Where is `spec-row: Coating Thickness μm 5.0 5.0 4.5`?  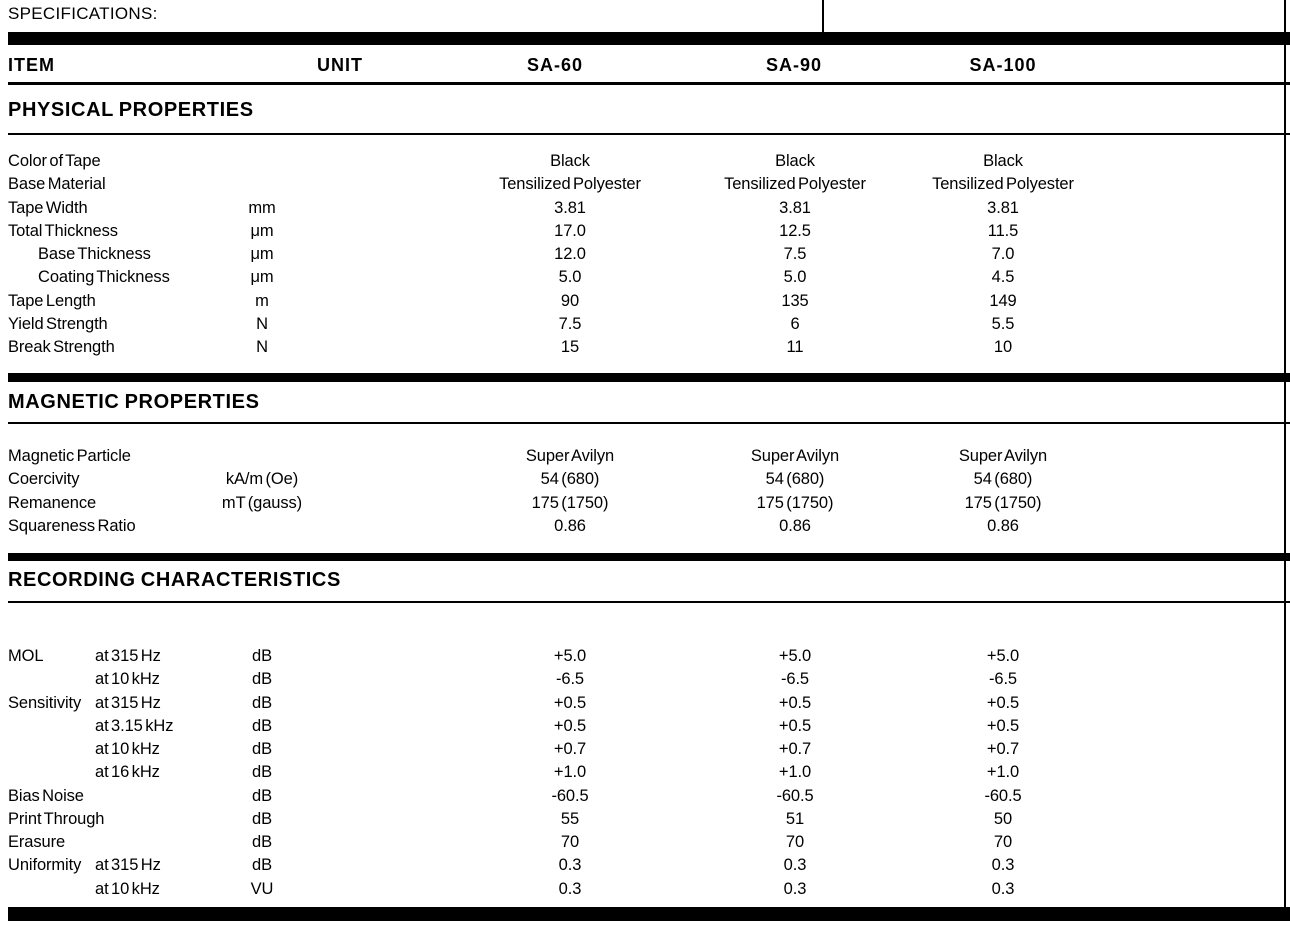 spec-row: Coating Thickness μm 5.0 5.0 4.5 is located at coordinates (645, 277).